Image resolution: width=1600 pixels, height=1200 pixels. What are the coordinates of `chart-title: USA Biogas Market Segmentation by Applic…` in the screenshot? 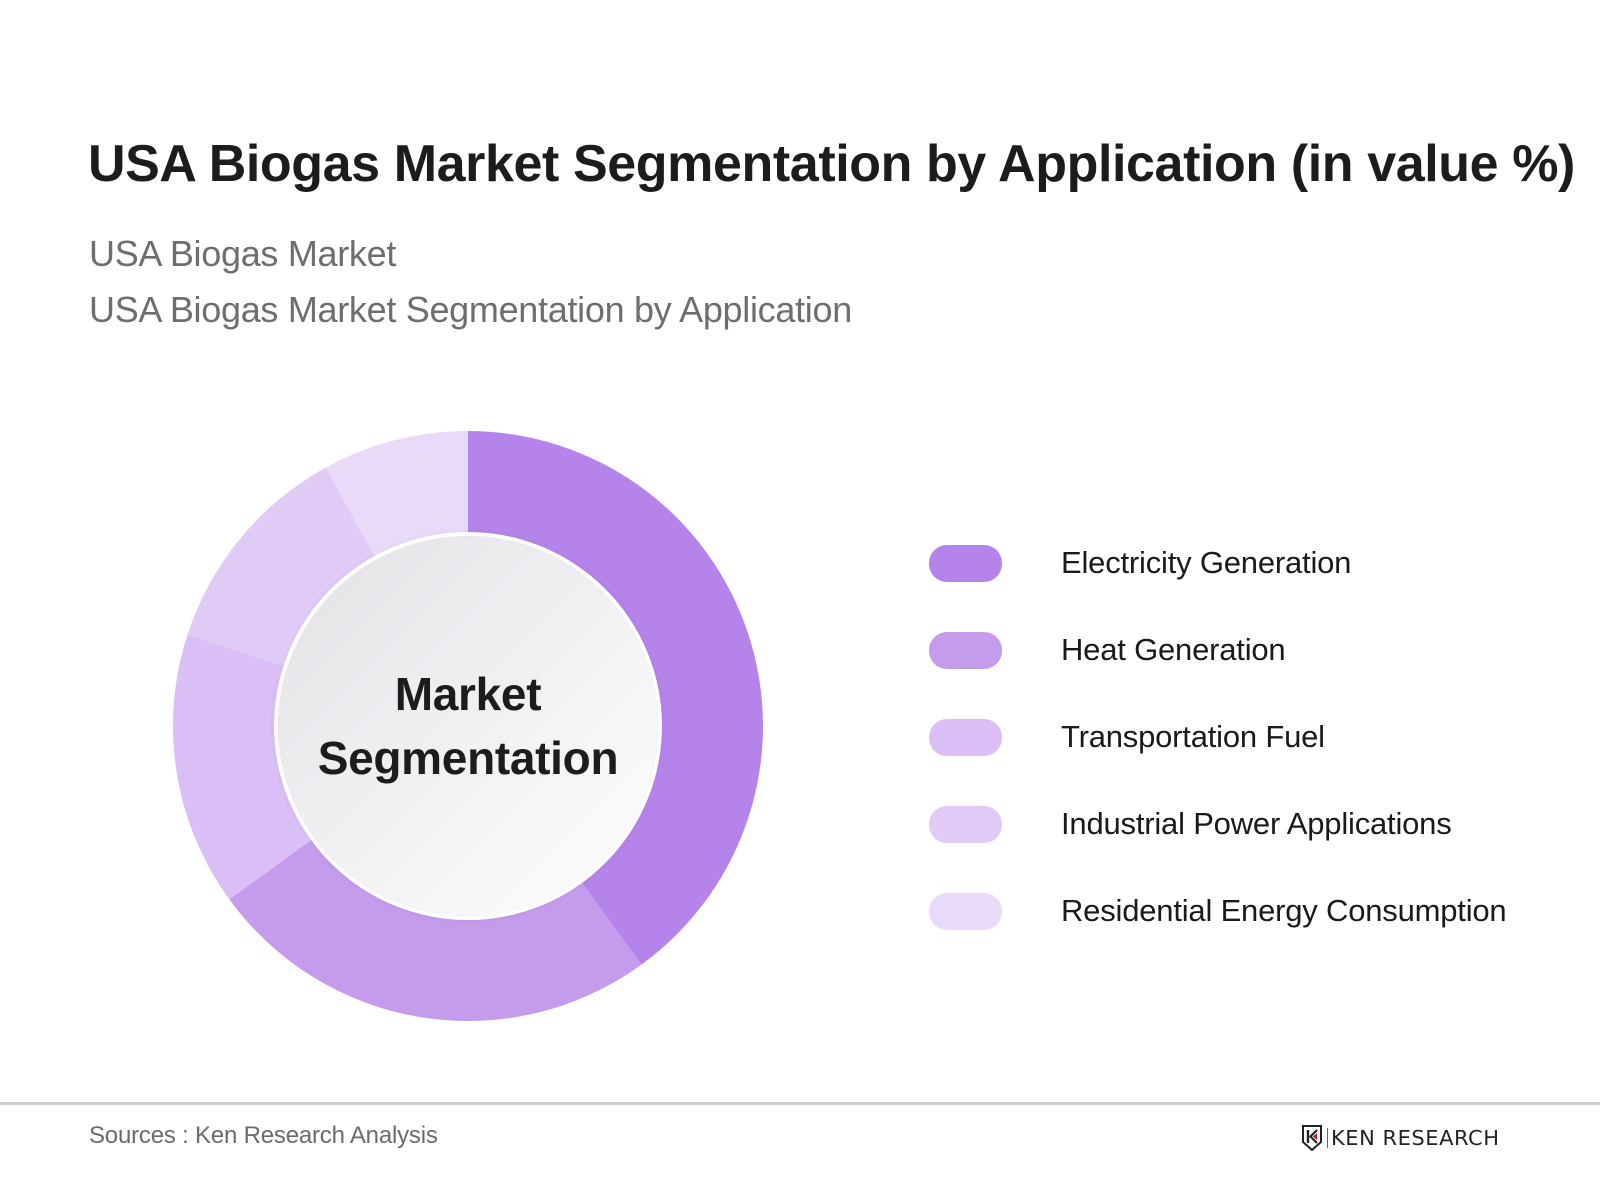 It's located at (831, 164).